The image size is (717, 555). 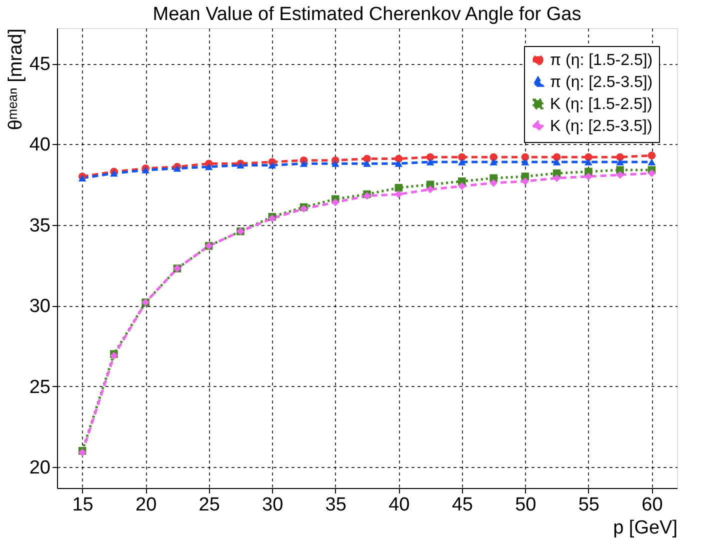 I want to click on x-tick-label: 55, so click(x=589, y=505).